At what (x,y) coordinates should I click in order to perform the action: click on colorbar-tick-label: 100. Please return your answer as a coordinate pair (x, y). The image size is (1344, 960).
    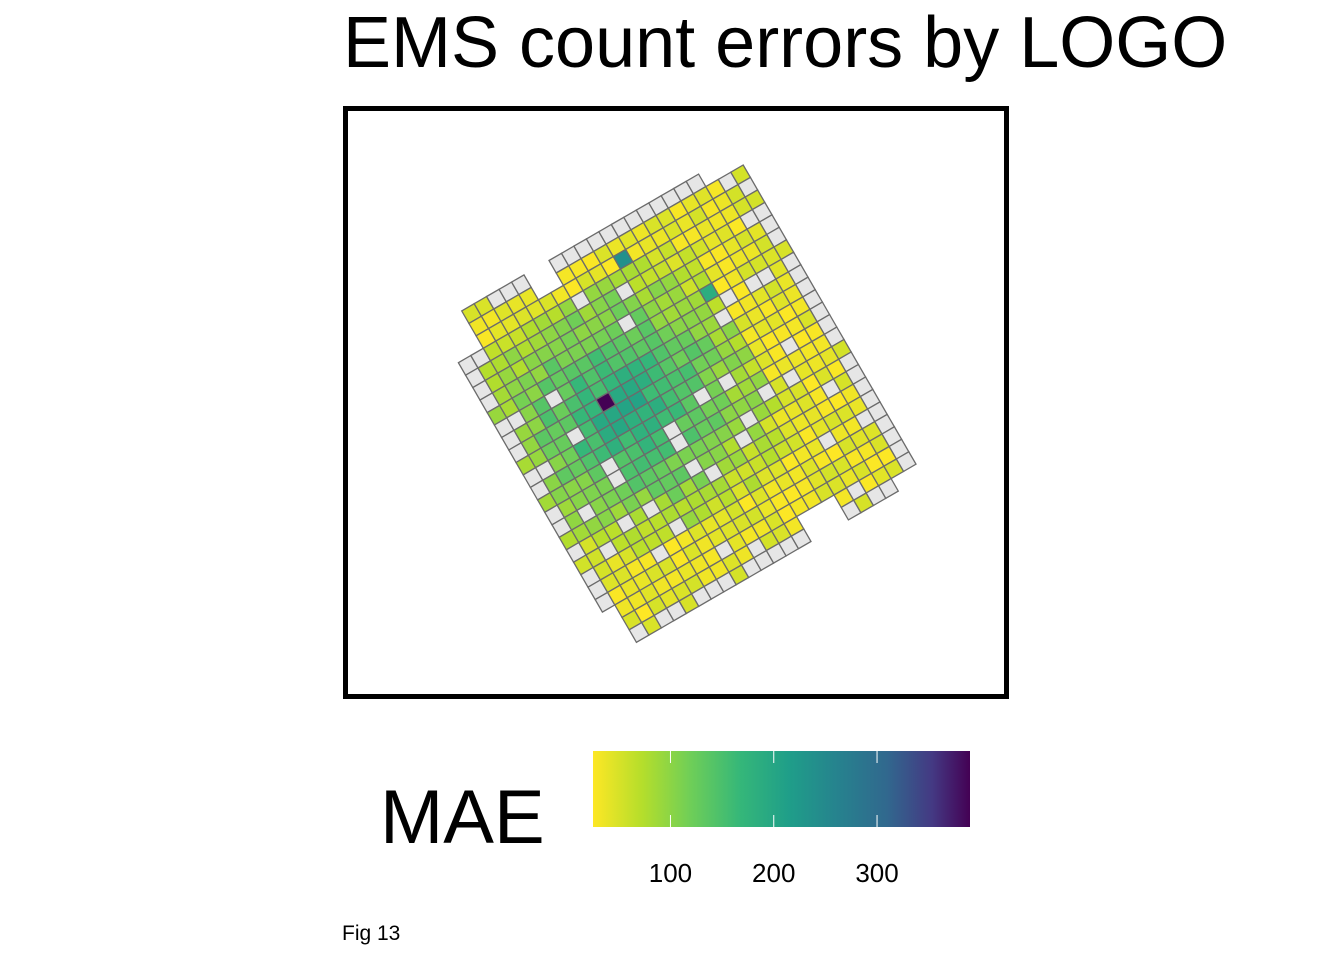
    Looking at the image, I should click on (670, 873).